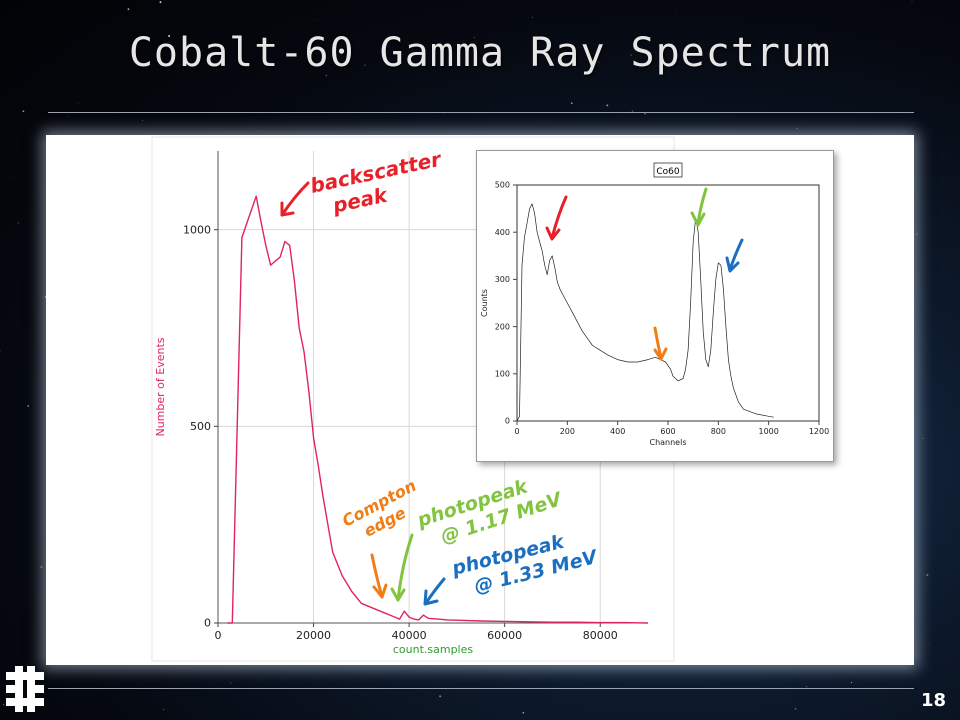  Describe the element at coordinates (295, 199) in the screenshot. I see `backscatter-arrow` at that location.